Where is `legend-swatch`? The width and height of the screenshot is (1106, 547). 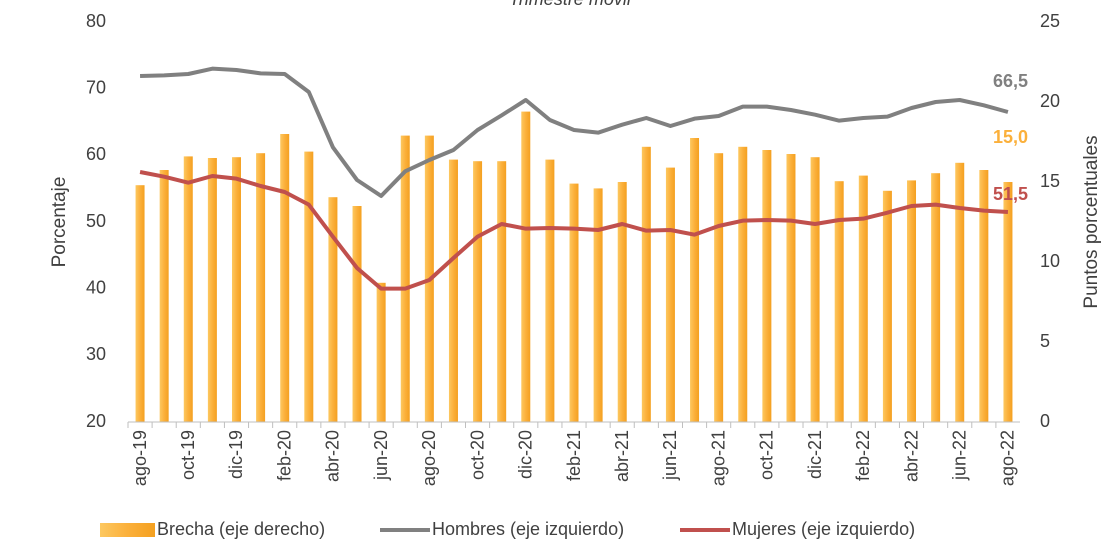 legend-swatch is located at coordinates (127, 530).